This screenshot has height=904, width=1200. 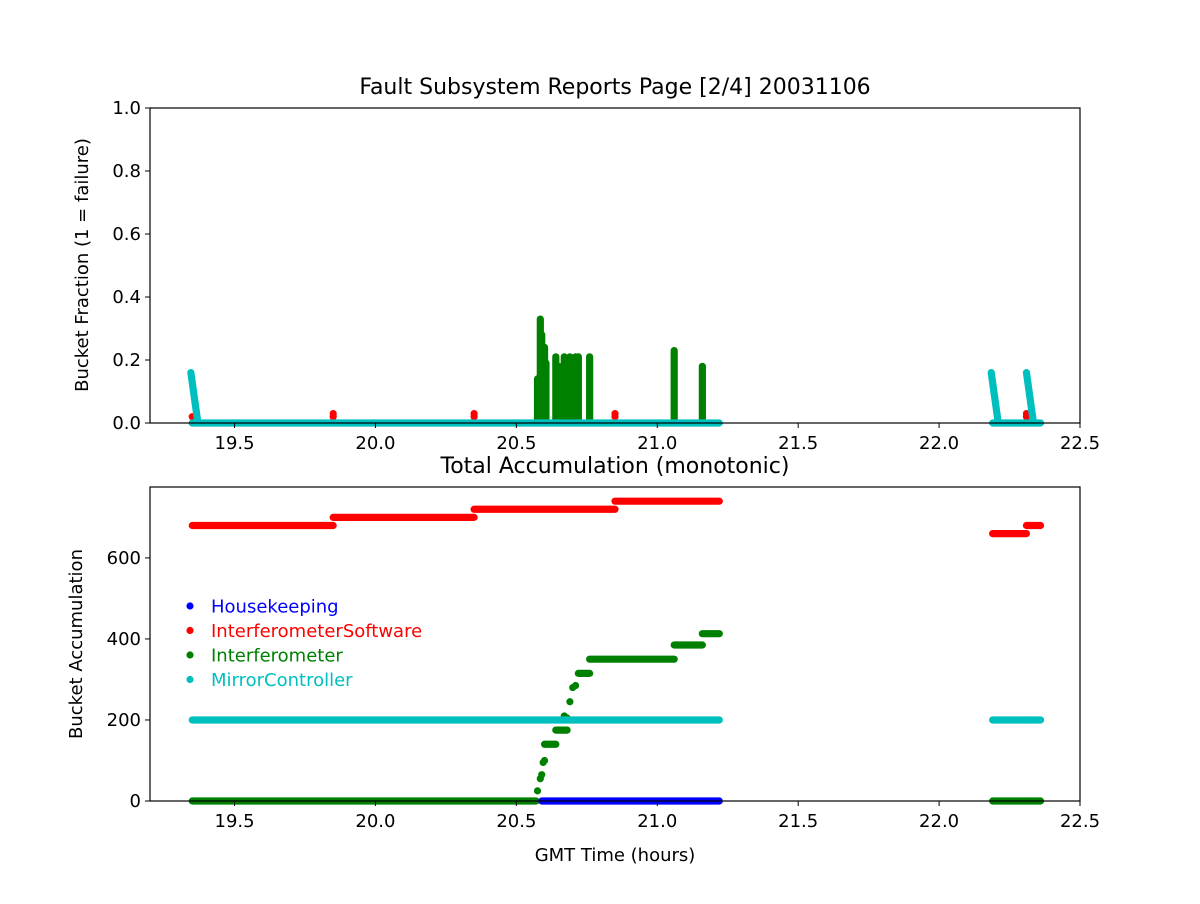 What do you see at coordinates (135, 801) in the screenshot?
I see `y-tick-label: 0` at bounding box center [135, 801].